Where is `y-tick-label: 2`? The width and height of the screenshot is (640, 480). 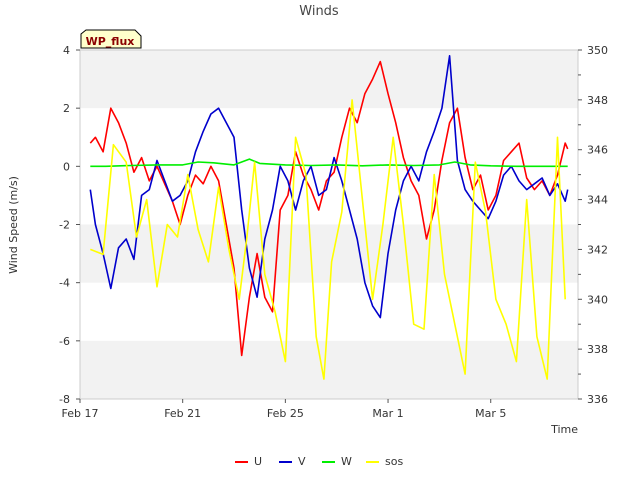 y-tick-label: 2 is located at coordinates (66, 108).